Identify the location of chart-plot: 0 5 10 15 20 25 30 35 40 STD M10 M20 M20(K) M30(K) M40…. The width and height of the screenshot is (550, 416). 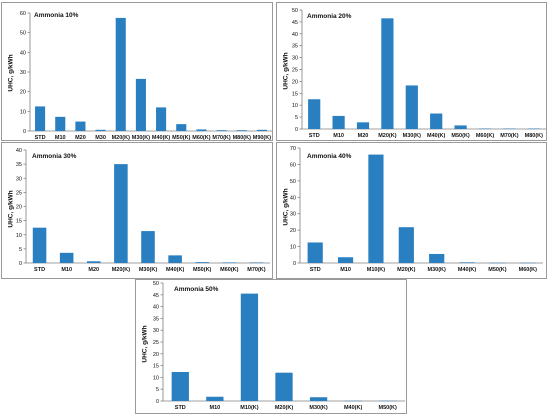
(143, 210).